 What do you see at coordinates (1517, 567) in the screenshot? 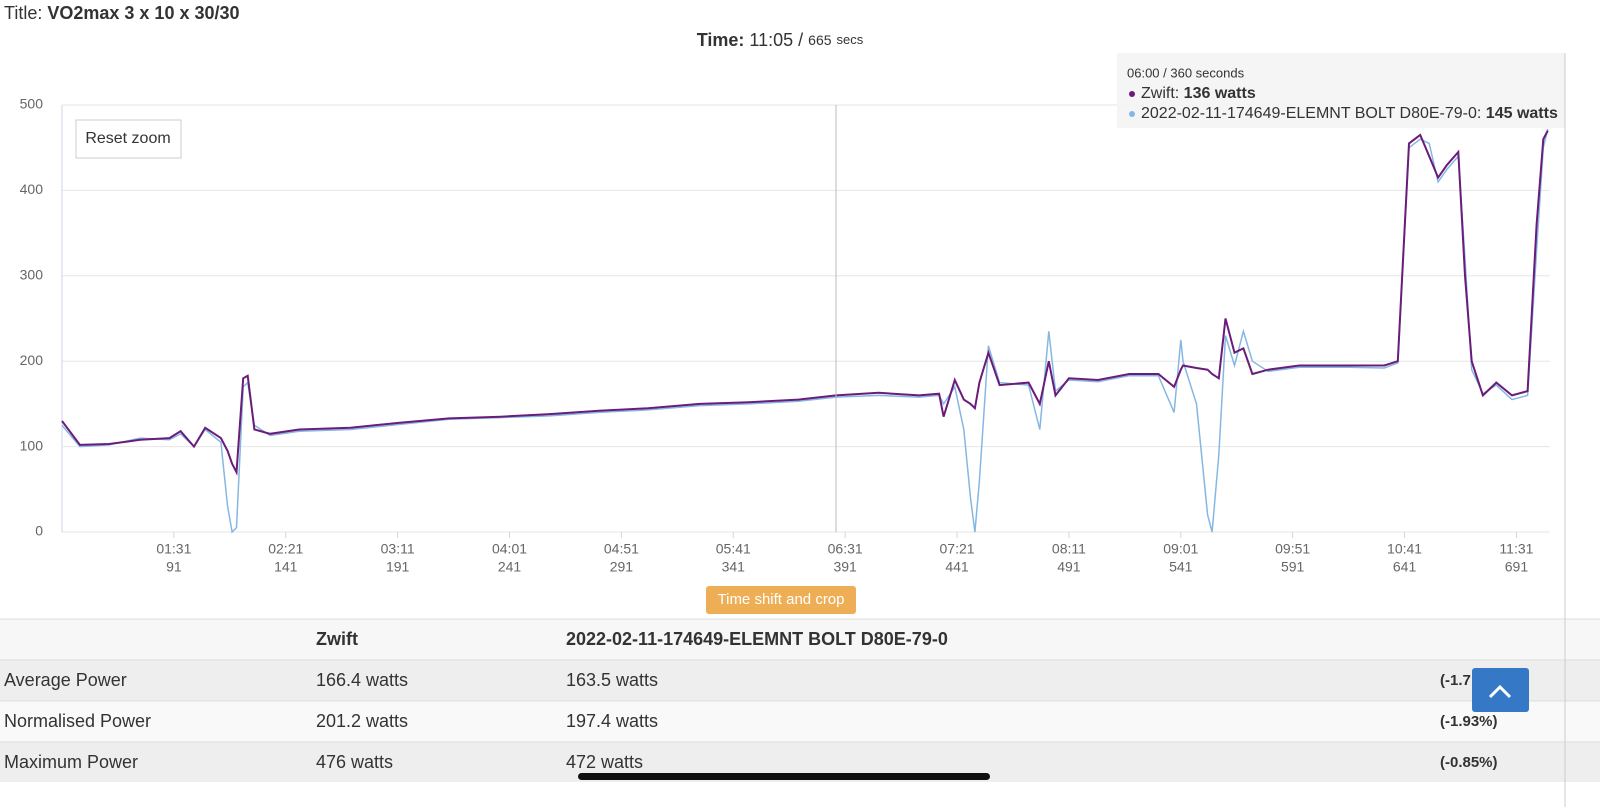
I see `x-tick-seconds: 691` at bounding box center [1517, 567].